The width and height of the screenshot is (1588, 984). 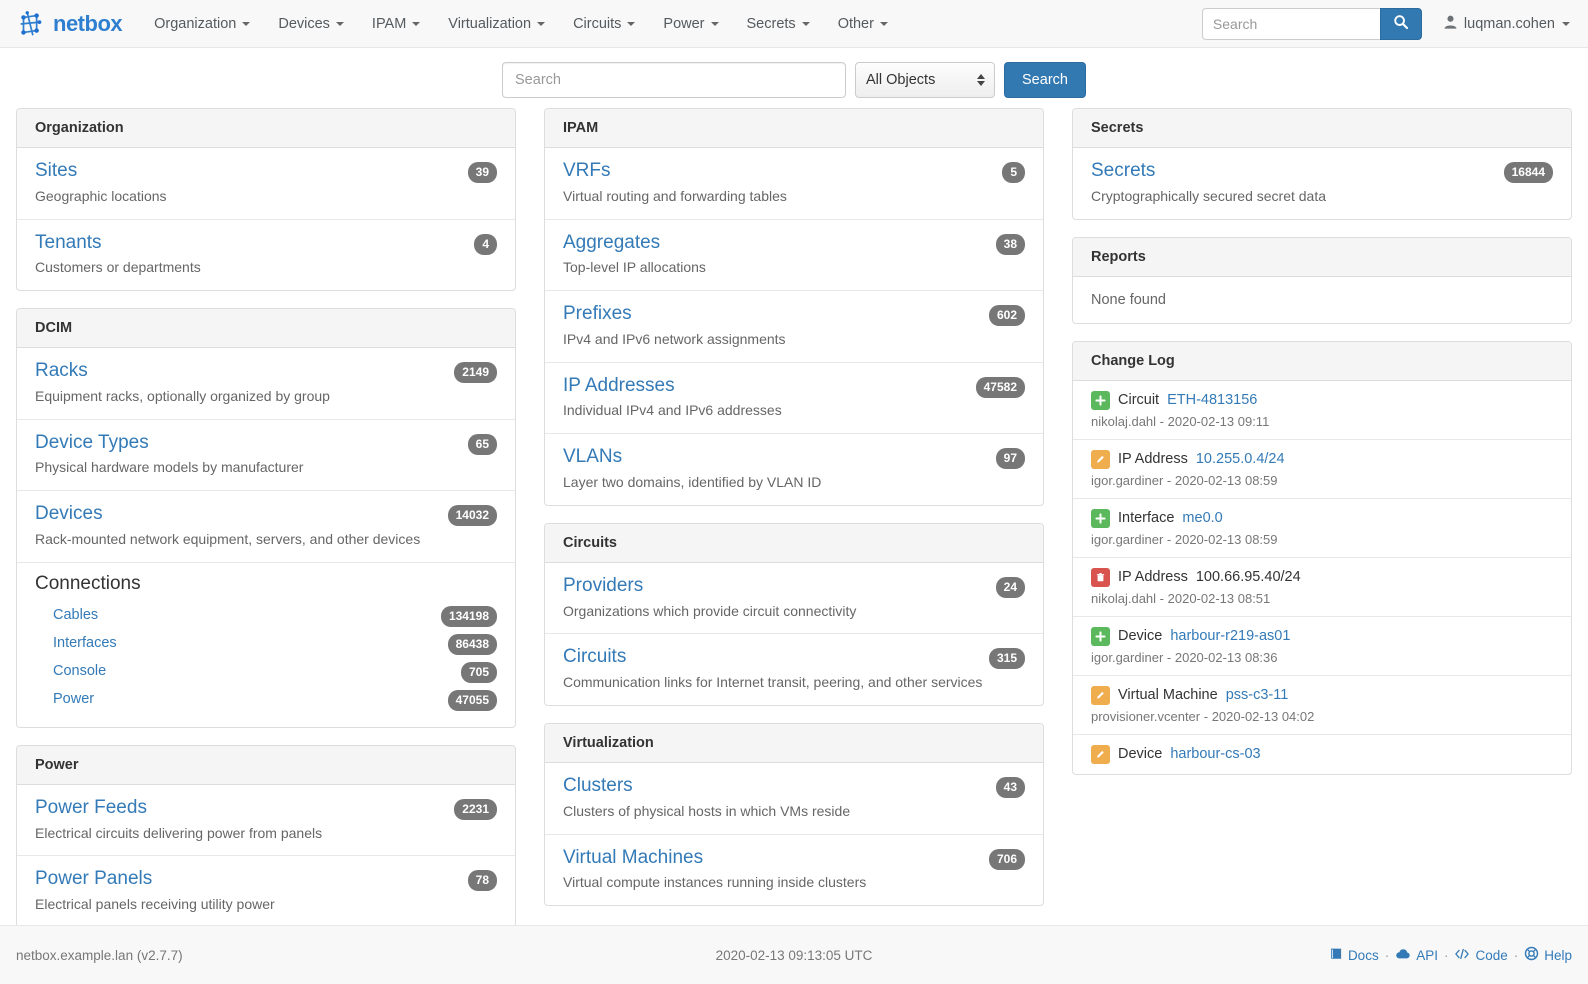 What do you see at coordinates (1123, 170) in the screenshot?
I see `stat-link-secrets: Secrets` at bounding box center [1123, 170].